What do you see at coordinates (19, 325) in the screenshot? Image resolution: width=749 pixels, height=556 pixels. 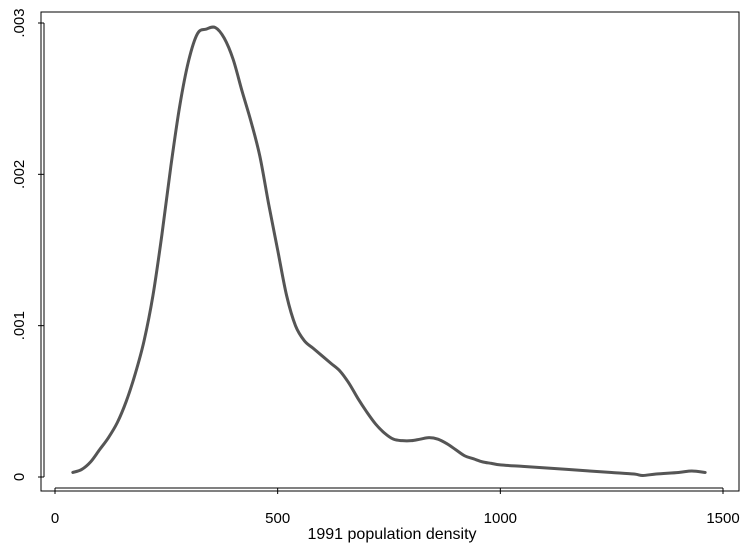 I see `y-tick-label: .001` at bounding box center [19, 325].